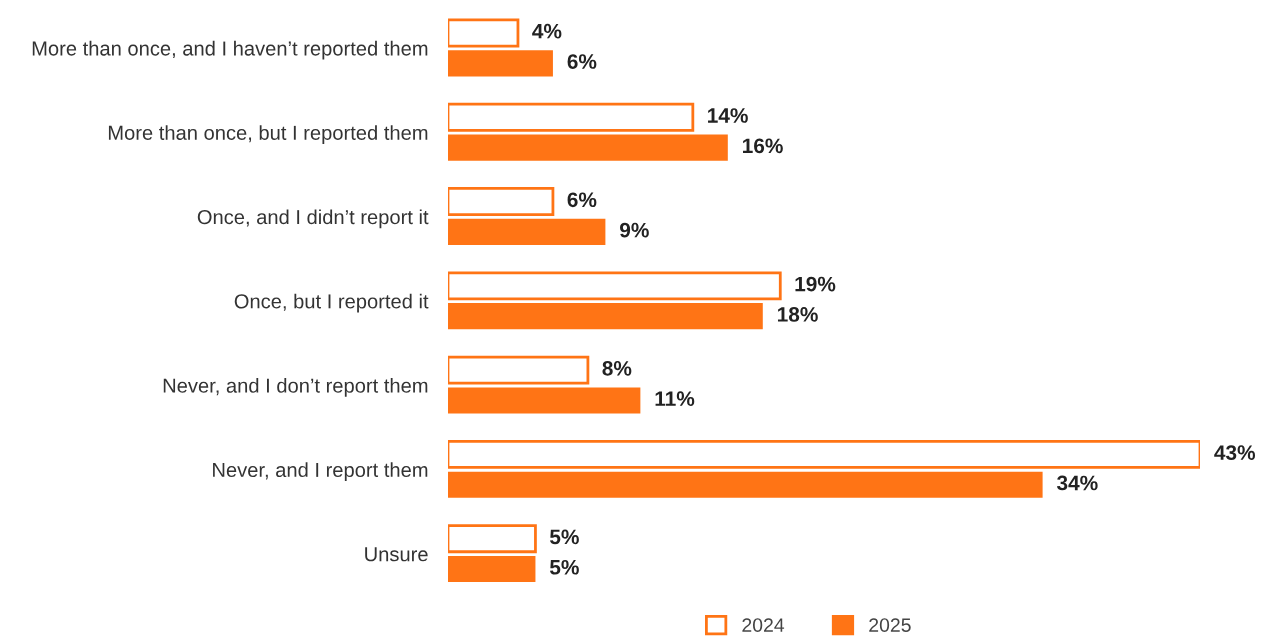  What do you see at coordinates (1235, 453) in the screenshot?
I see `data-label: 43%` at bounding box center [1235, 453].